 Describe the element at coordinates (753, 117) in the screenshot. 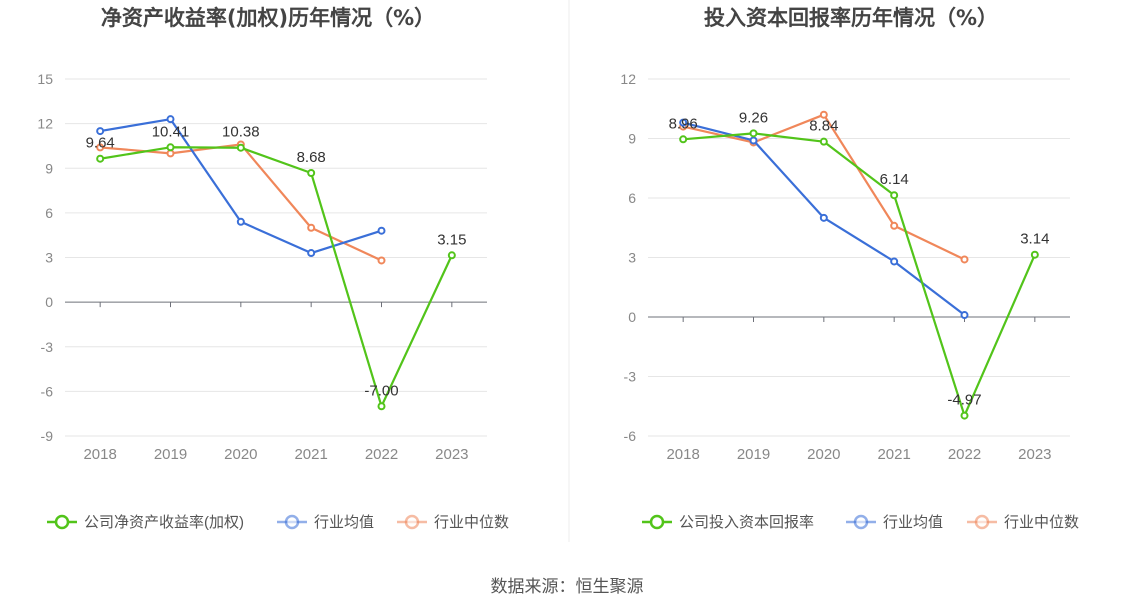

I see `data-label: 9.26` at that location.